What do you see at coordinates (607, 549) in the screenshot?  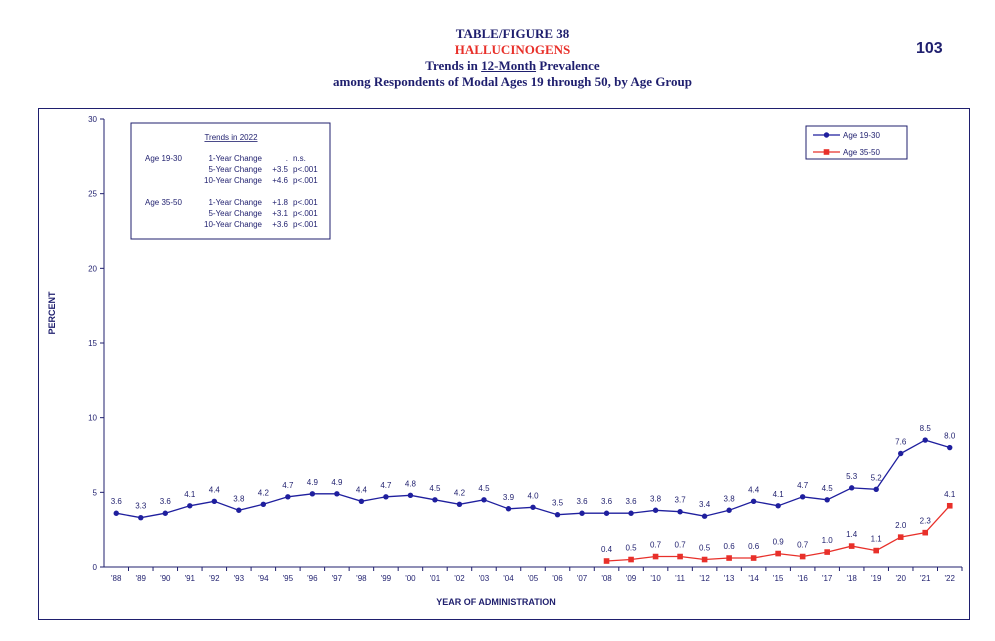 I see `data-label: 0.4` at bounding box center [607, 549].